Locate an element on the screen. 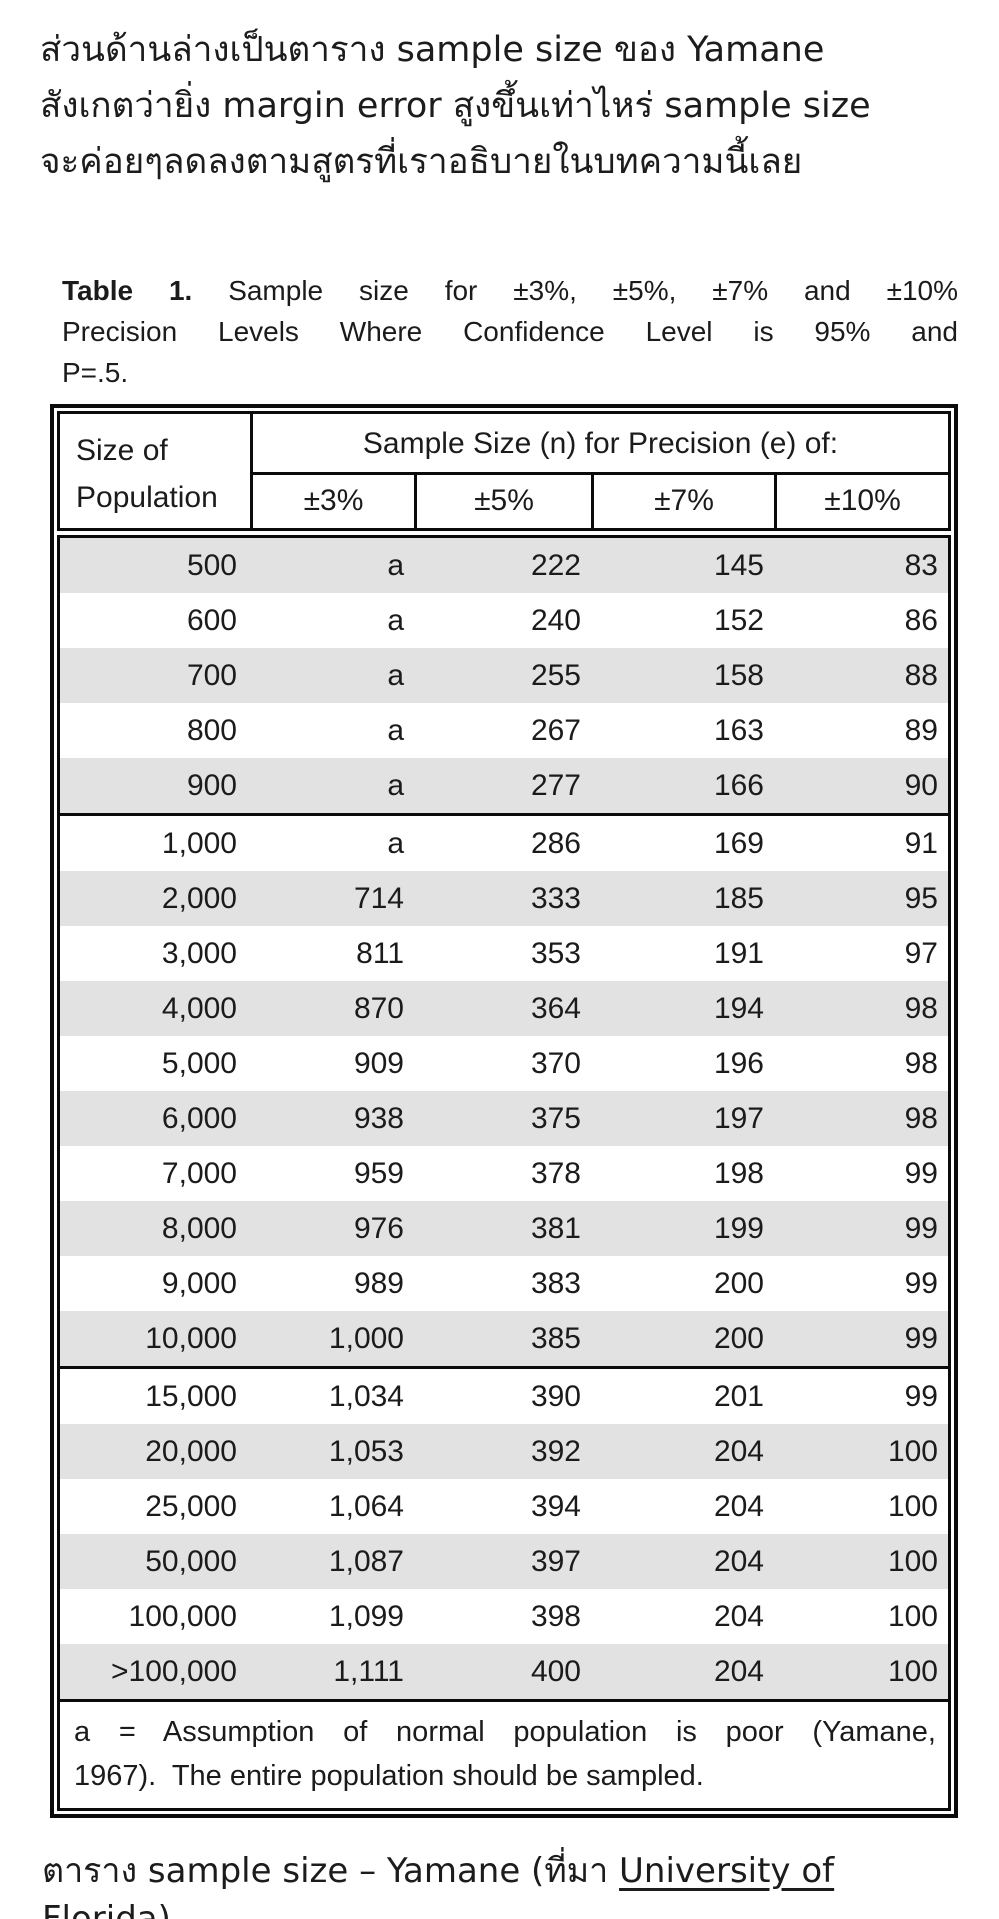 This screenshot has width=999, height=1919. cell: 1,034 is located at coordinates (366, 1396).